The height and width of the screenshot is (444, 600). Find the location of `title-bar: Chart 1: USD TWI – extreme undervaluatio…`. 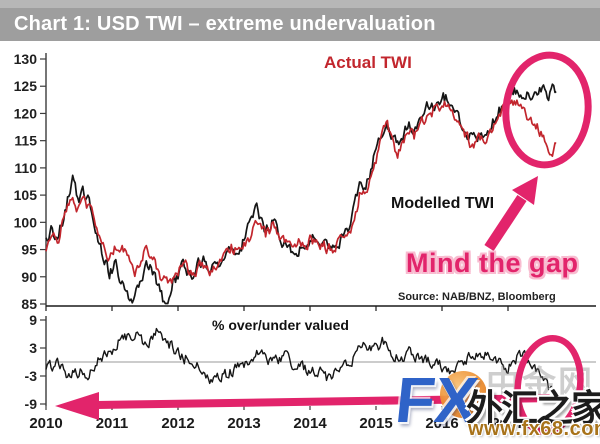

title-bar: Chart 1: USD TWI – extreme undervaluatio… is located at coordinates (300, 24).